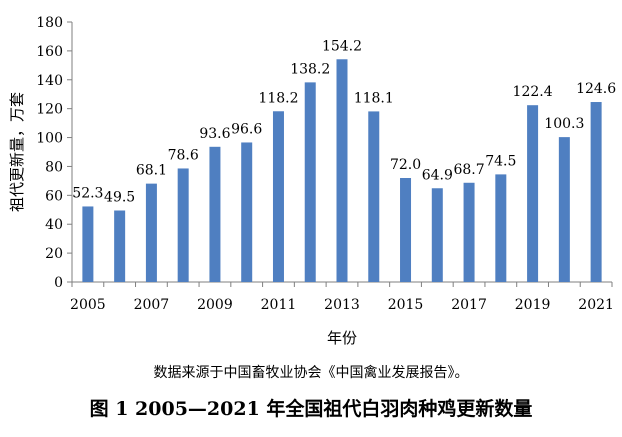 This screenshot has height=437, width=622. Describe the element at coordinates (564, 209) in the screenshot. I see `bar-2020` at that location.